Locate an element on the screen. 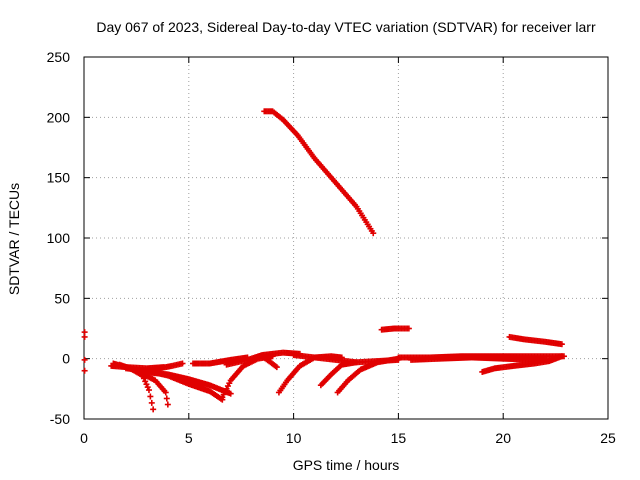 The height and width of the screenshot is (480, 640). y-tick-label: -50 is located at coordinates (60, 419).